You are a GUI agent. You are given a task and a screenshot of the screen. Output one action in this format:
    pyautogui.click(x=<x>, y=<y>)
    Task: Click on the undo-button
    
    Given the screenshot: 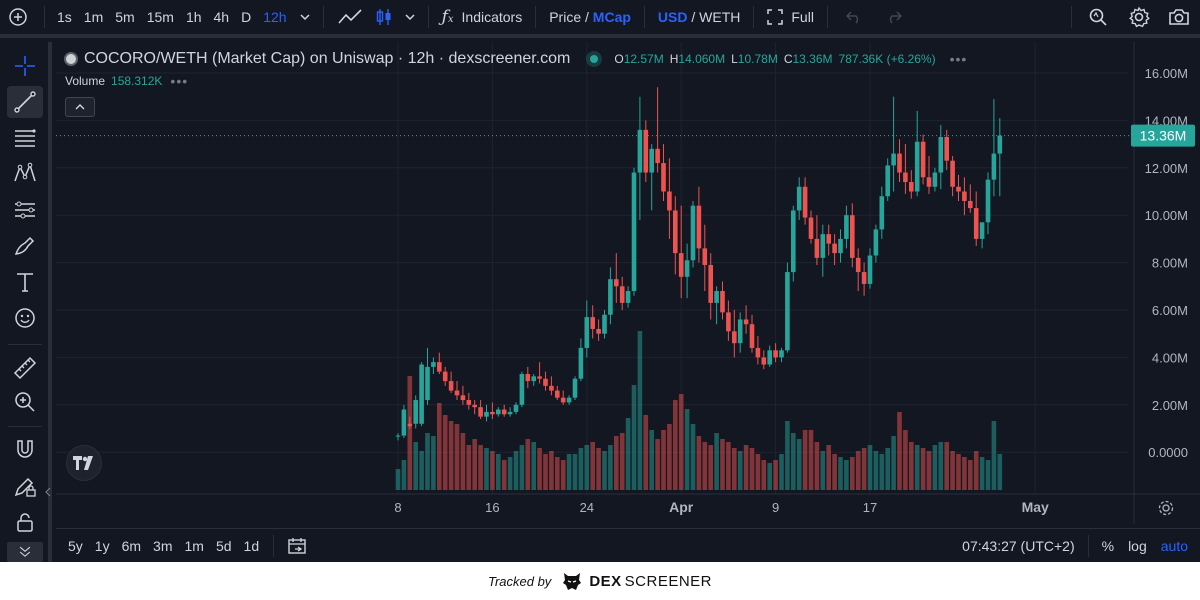 What is the action you would take?
    pyautogui.click(x=854, y=18)
    